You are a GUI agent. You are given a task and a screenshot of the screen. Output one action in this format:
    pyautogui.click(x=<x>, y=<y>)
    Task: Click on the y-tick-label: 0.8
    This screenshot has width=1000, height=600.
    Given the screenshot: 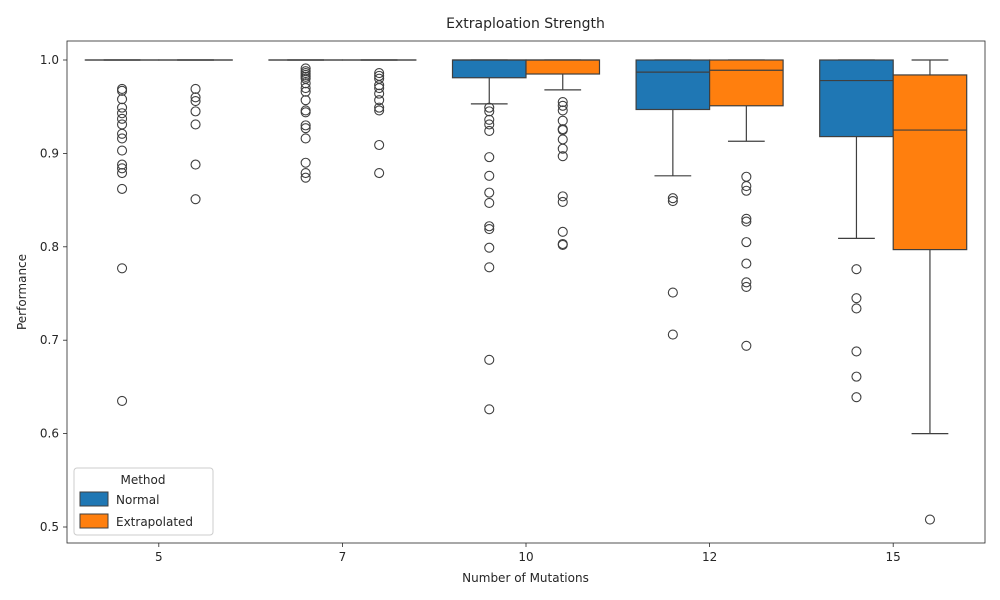 What is the action you would take?
    pyautogui.click(x=49, y=247)
    